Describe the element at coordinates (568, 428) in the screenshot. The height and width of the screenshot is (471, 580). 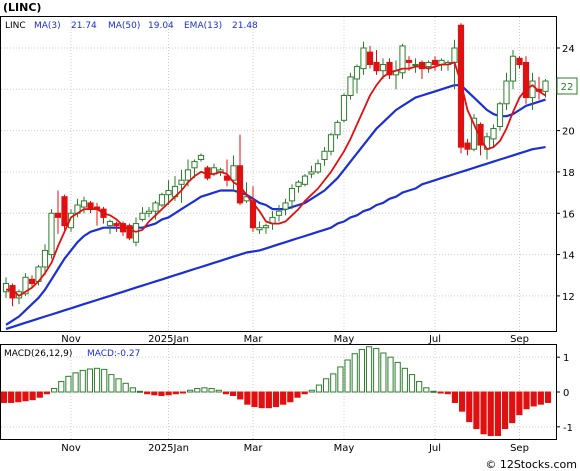
I see `macd-axis-tick-label: -1` at that location.